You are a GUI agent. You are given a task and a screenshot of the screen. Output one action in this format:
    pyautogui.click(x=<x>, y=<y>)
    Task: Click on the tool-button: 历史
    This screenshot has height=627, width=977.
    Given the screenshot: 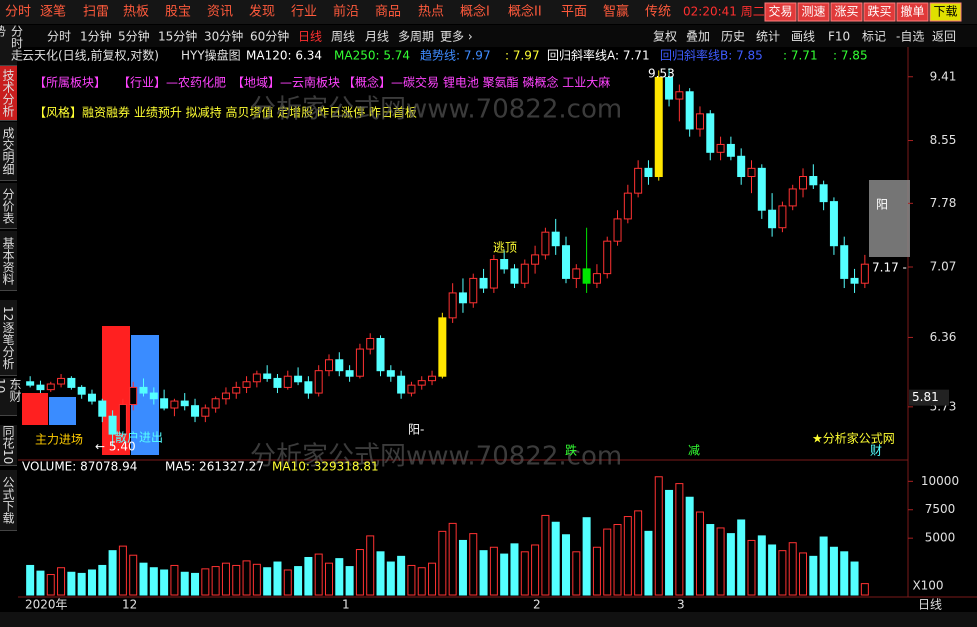 What is the action you would take?
    pyautogui.click(x=733, y=37)
    